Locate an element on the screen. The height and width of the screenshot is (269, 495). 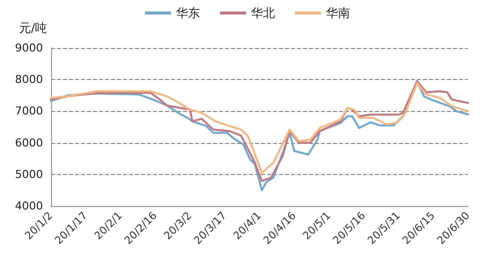
y-tick-label: 7000 is located at coordinates (29, 111).